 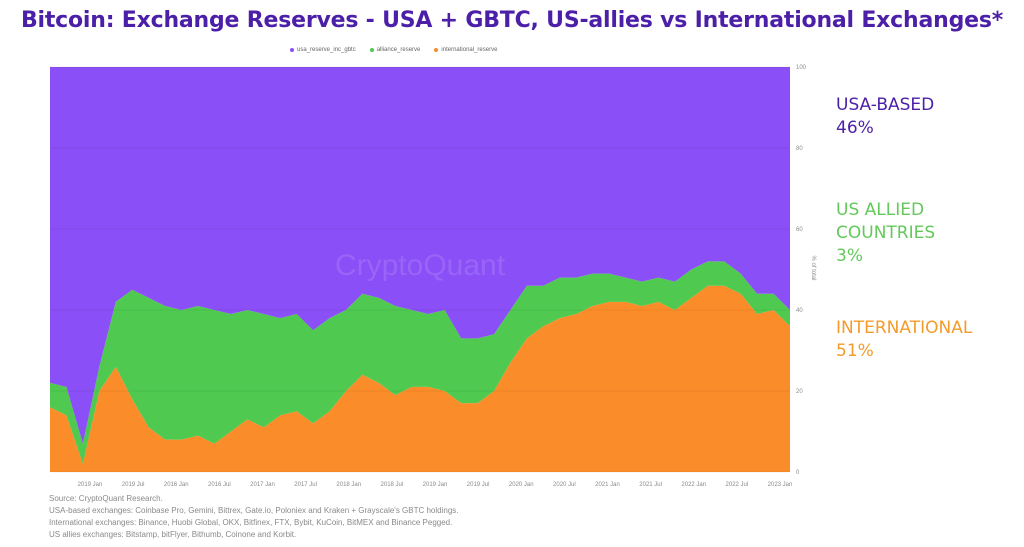 I want to click on label-intl-title: INTERNATIONAL, so click(x=904, y=328).